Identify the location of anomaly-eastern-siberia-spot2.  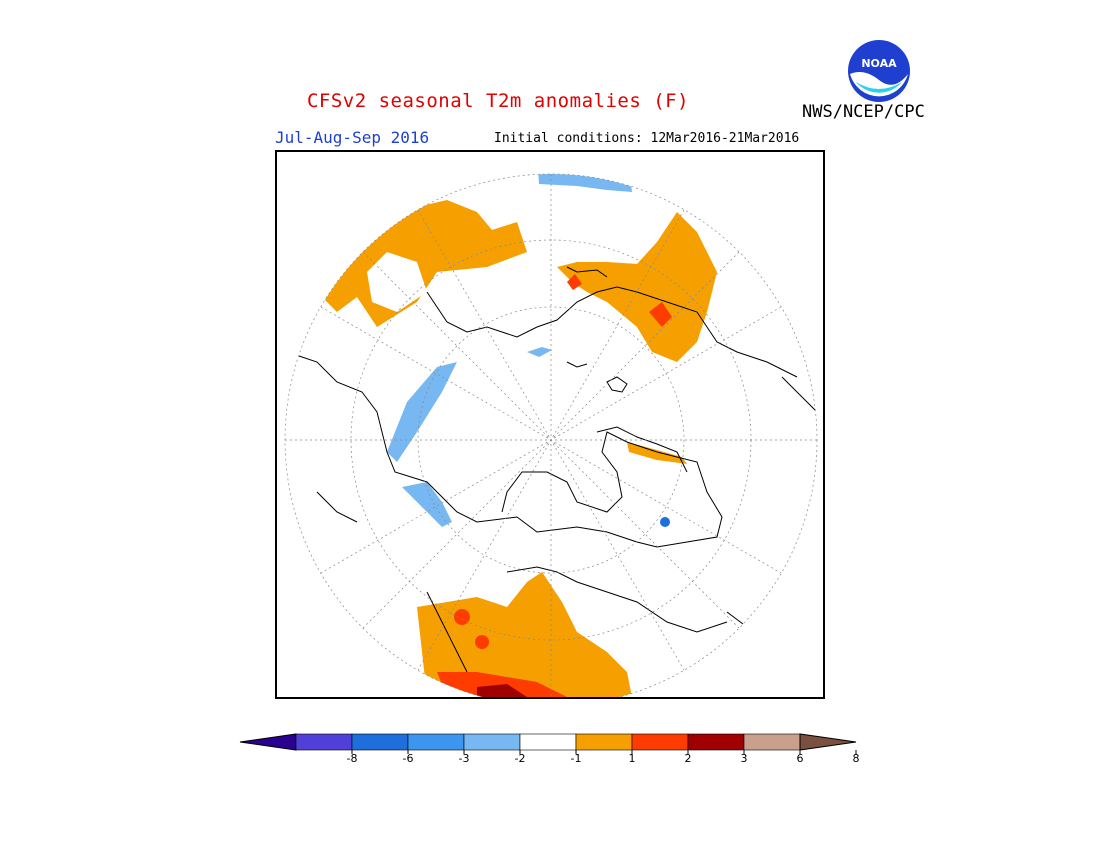
(574, 282).